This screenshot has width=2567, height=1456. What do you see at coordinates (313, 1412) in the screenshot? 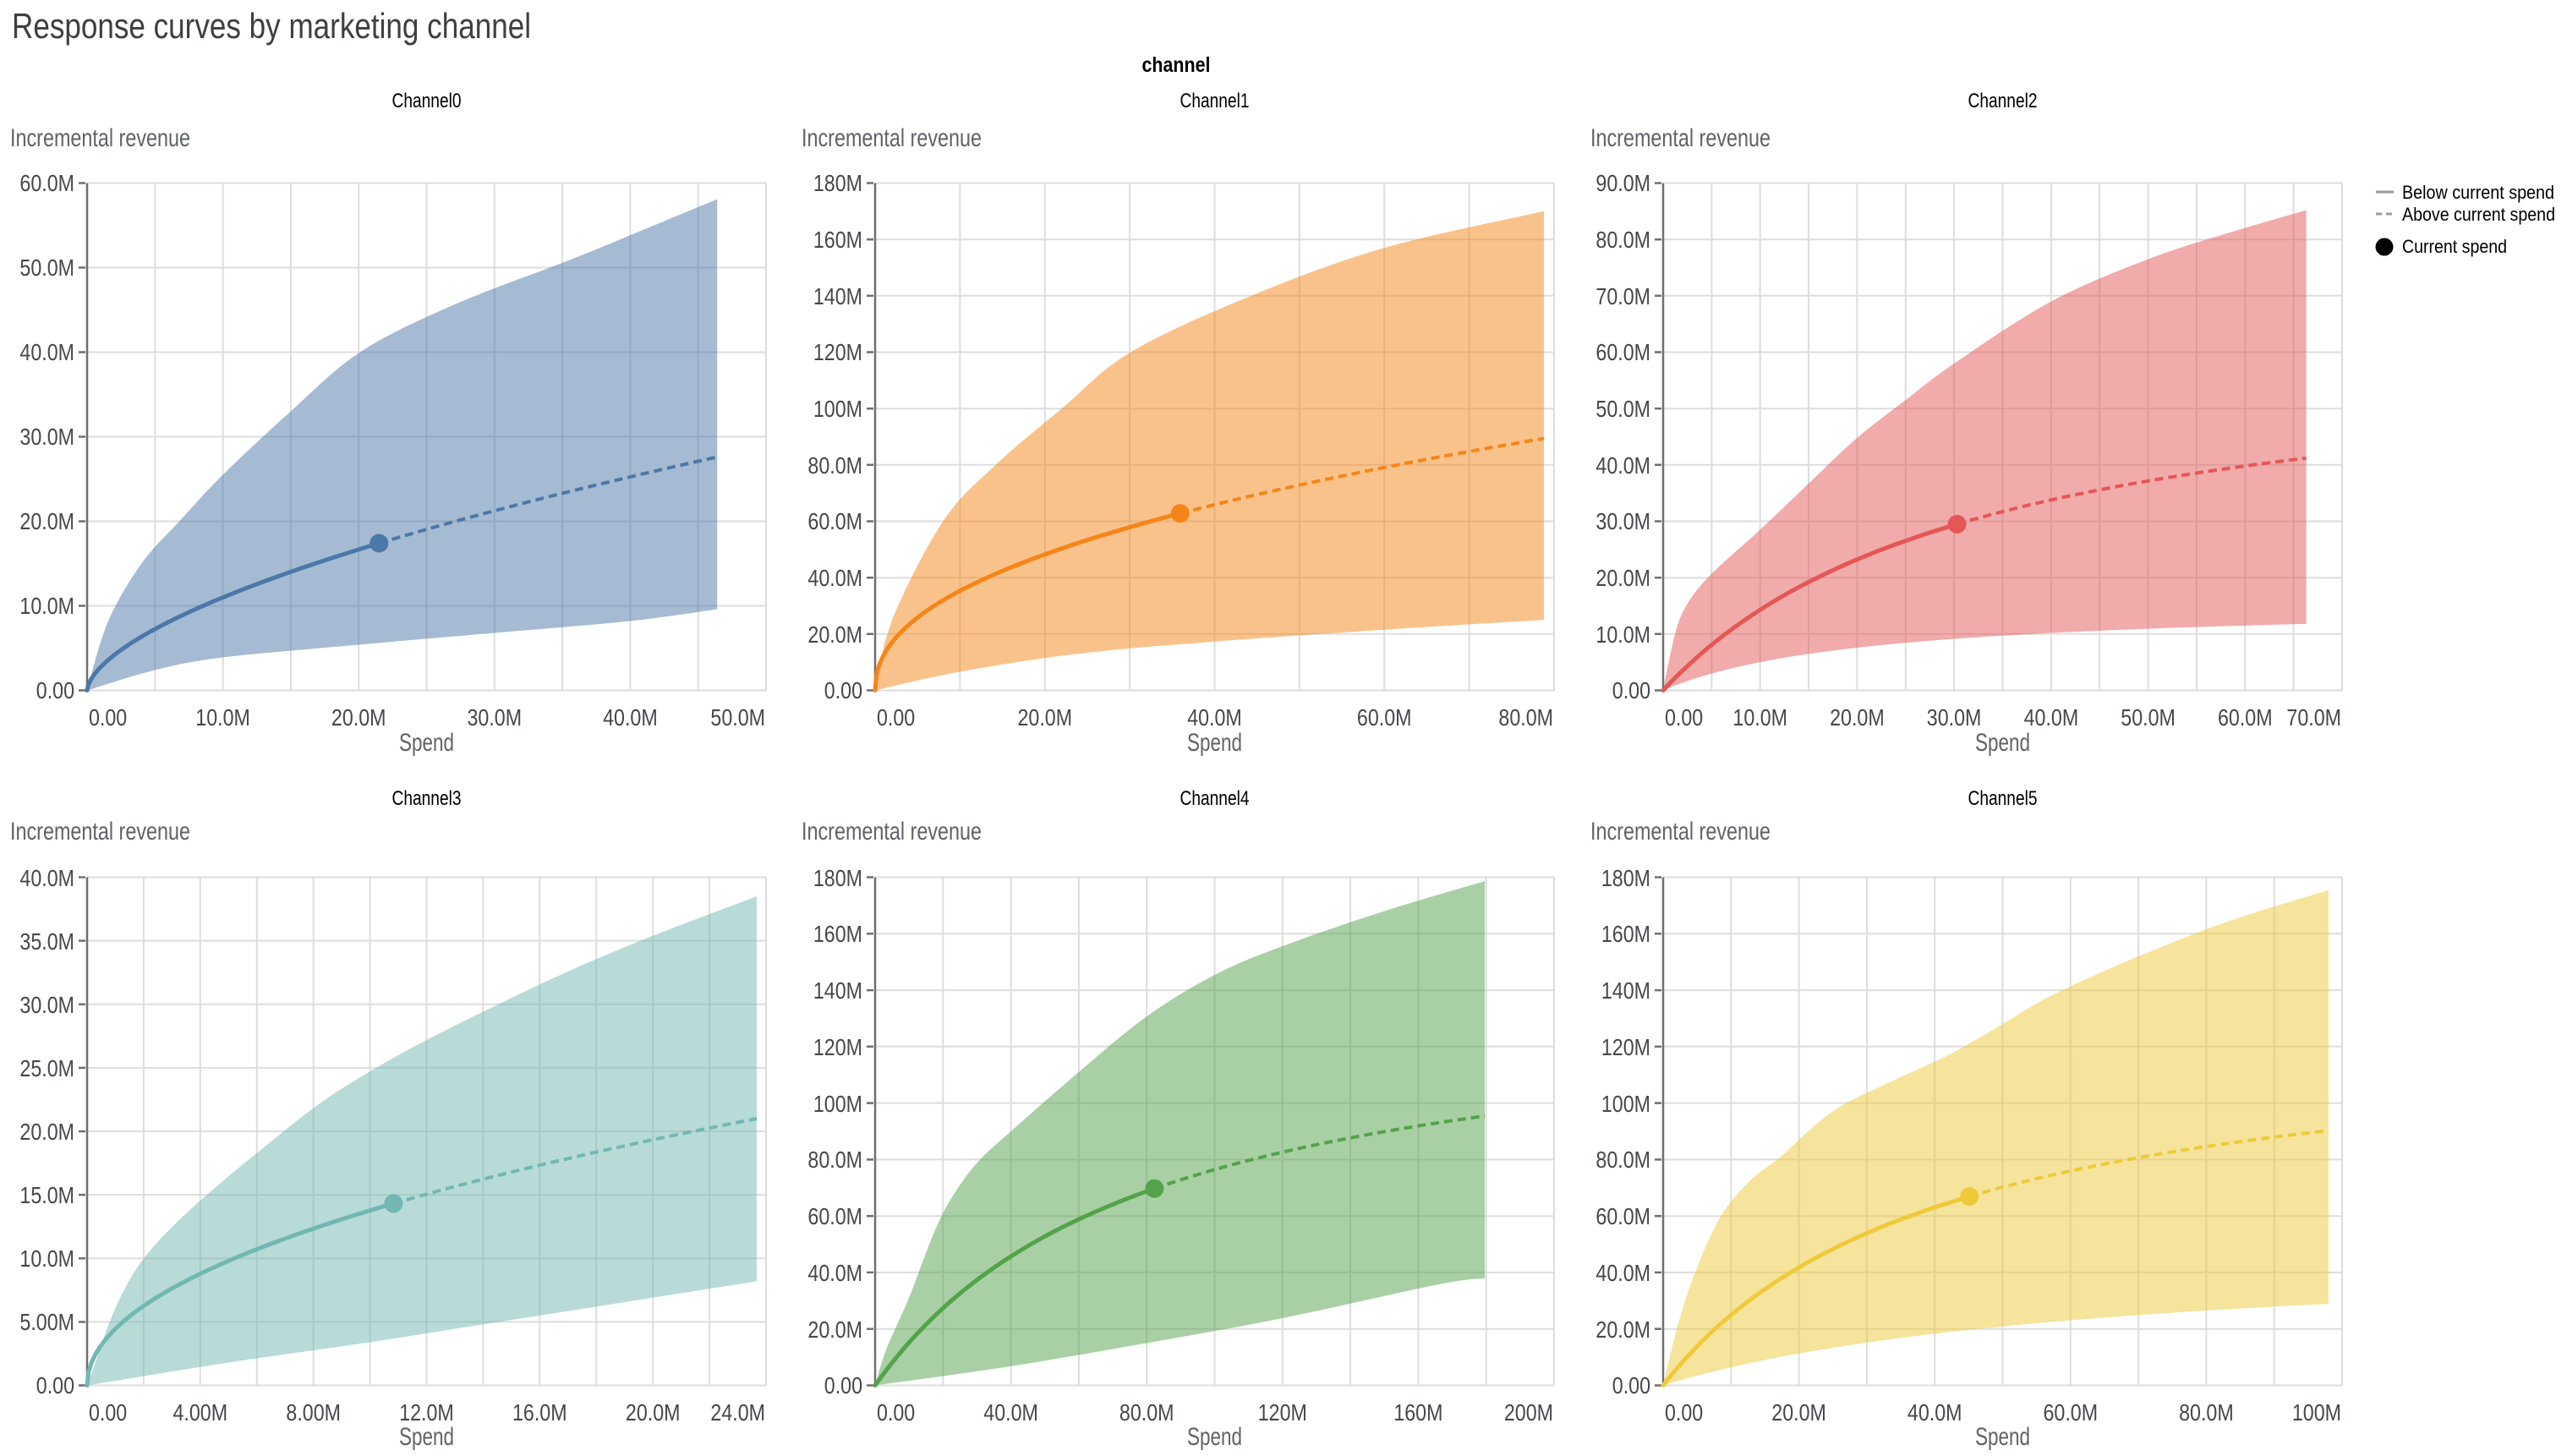
I see `svg-text: 8.00M` at bounding box center [313, 1412].